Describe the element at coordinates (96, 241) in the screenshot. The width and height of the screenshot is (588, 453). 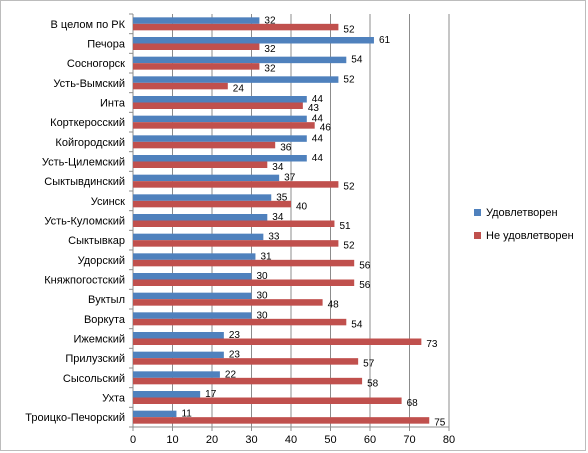
I see `category-label: Сыктывкар` at that location.